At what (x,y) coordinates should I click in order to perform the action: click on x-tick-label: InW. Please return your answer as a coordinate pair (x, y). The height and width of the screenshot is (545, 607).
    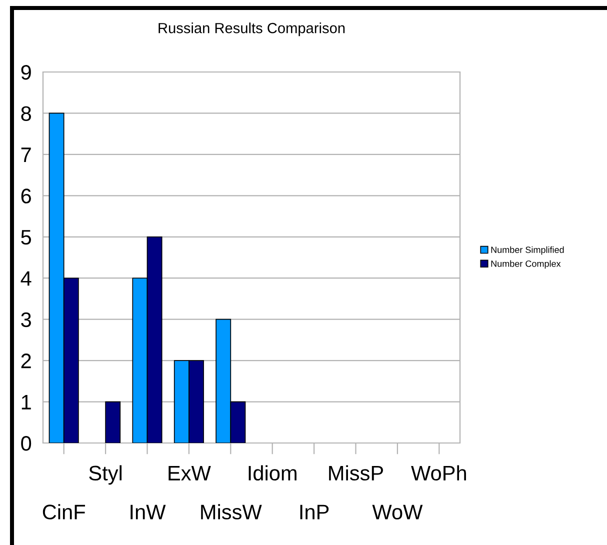
    Looking at the image, I should click on (148, 512).